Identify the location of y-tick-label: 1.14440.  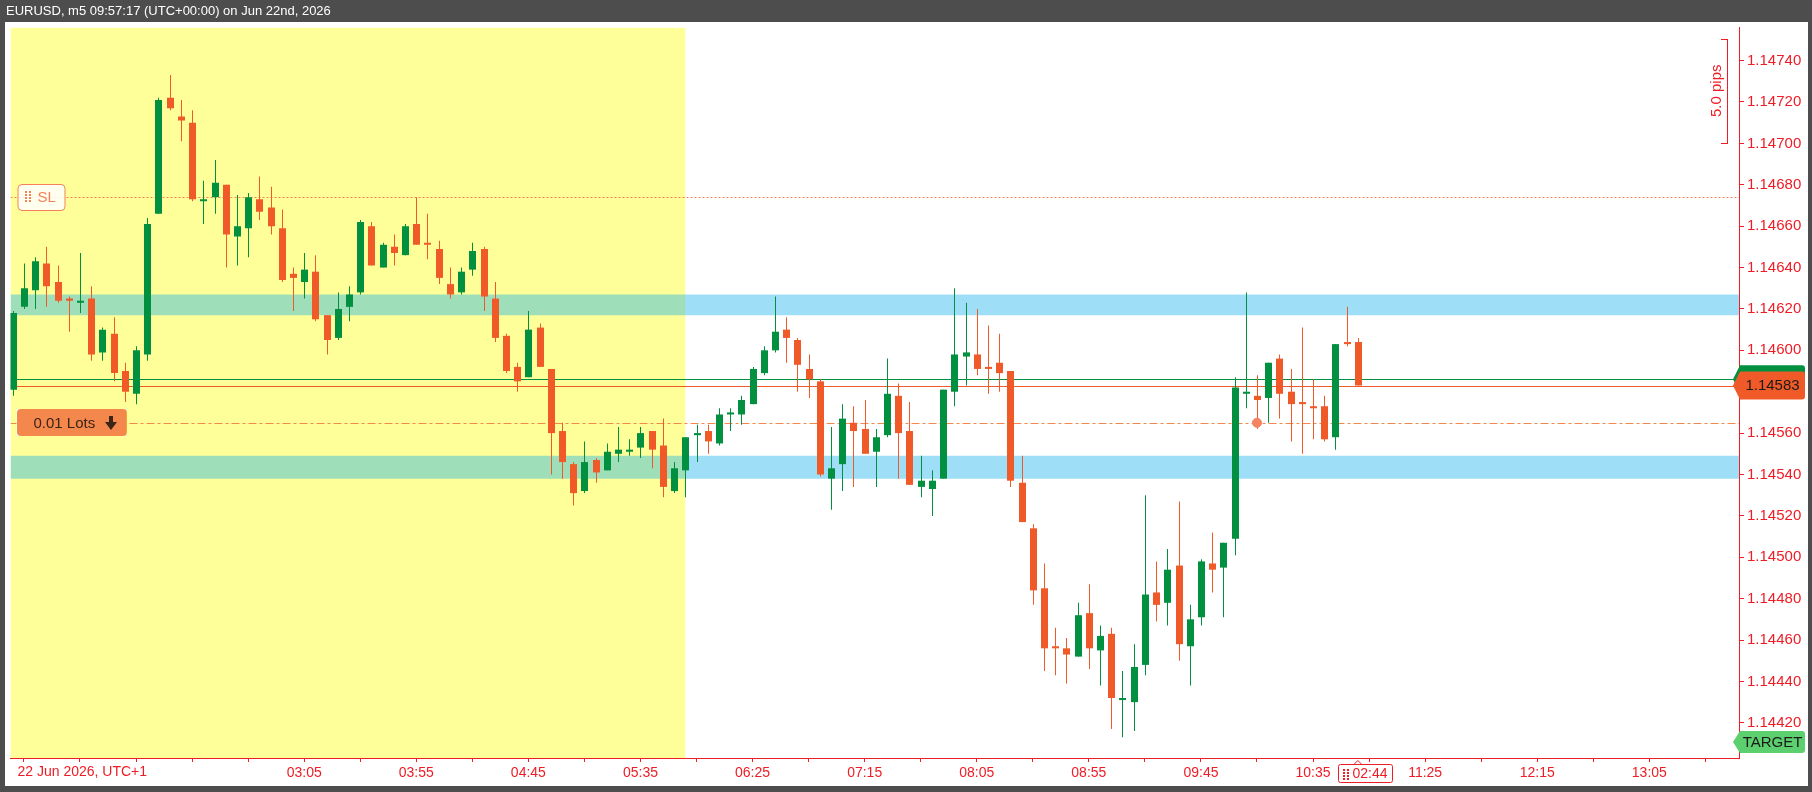
(1774, 680).